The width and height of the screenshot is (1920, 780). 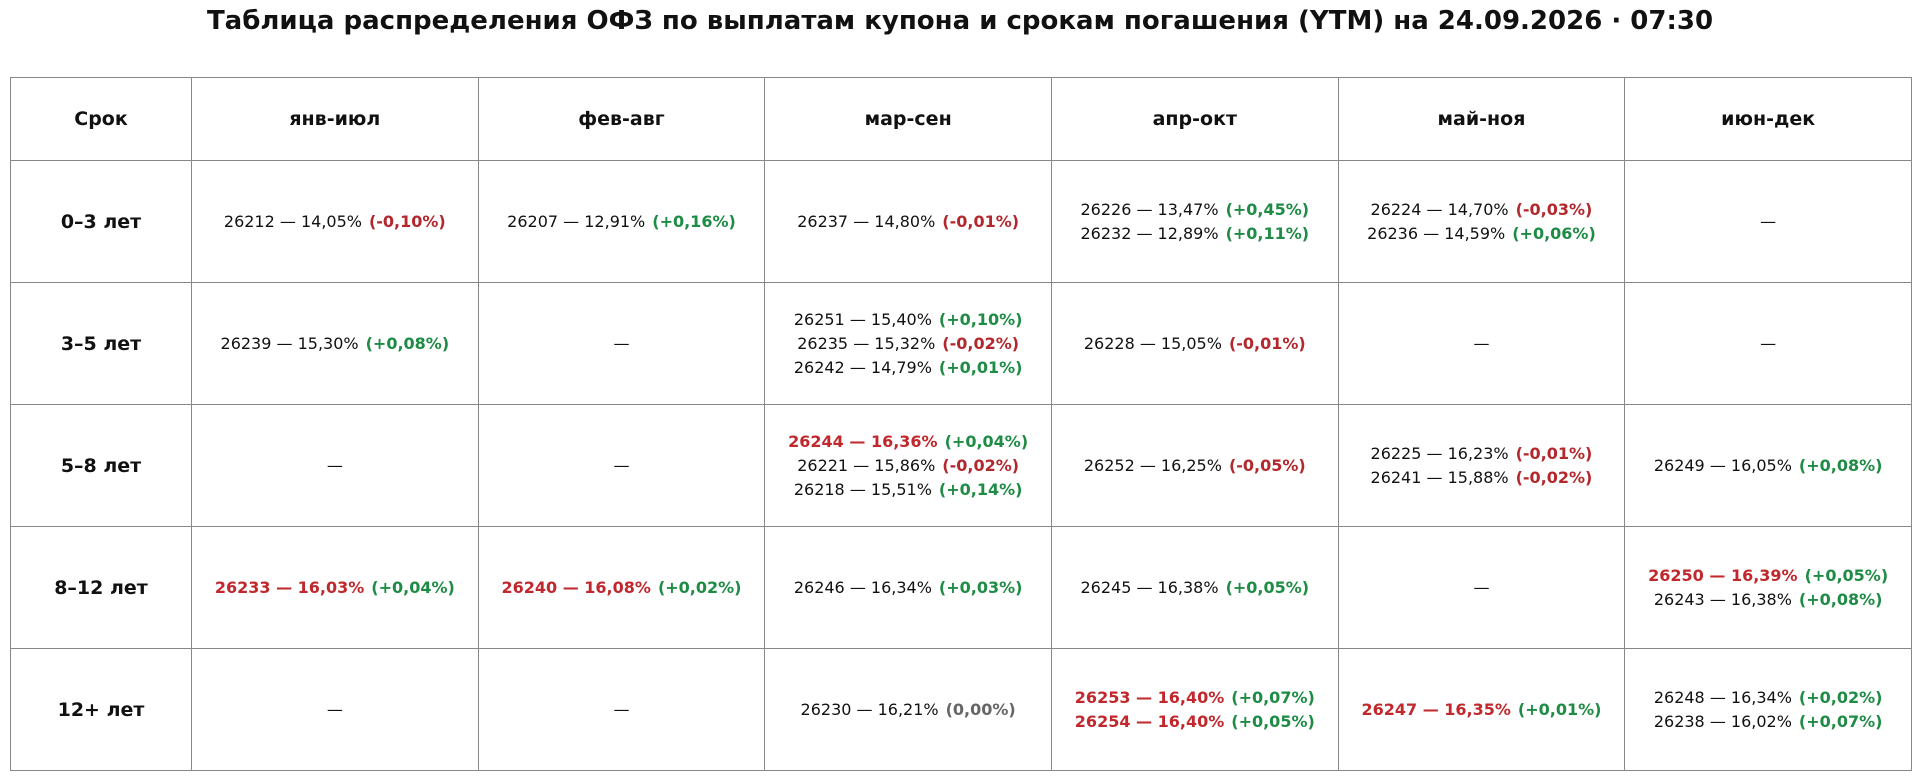 I want to click on bond-yield: 26238 — 16,02%, so click(x=1722, y=721).